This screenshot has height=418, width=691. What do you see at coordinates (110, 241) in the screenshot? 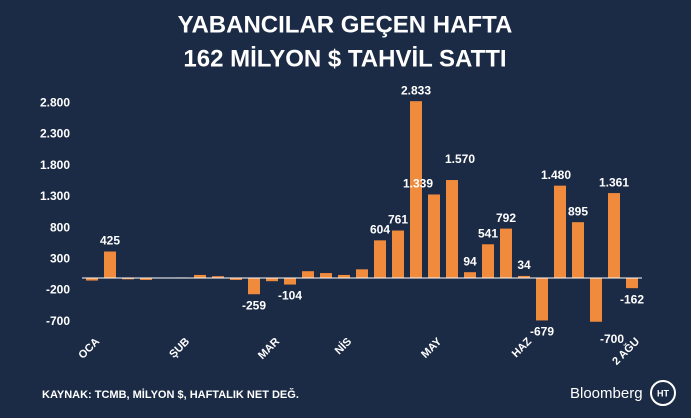
I see `value-label: 425` at bounding box center [110, 241].